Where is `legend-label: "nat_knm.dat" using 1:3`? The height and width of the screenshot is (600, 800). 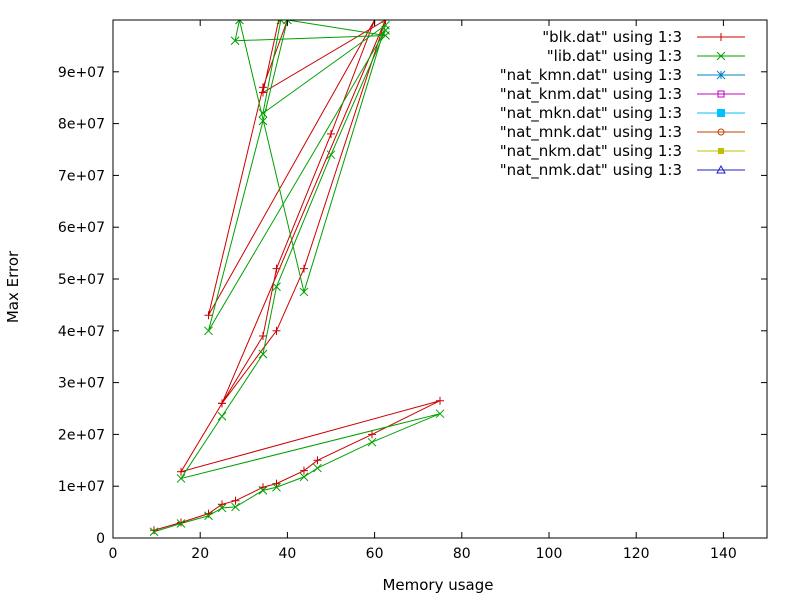 legend-label: "nat_knm.dat" using 1:3 is located at coordinates (591, 94).